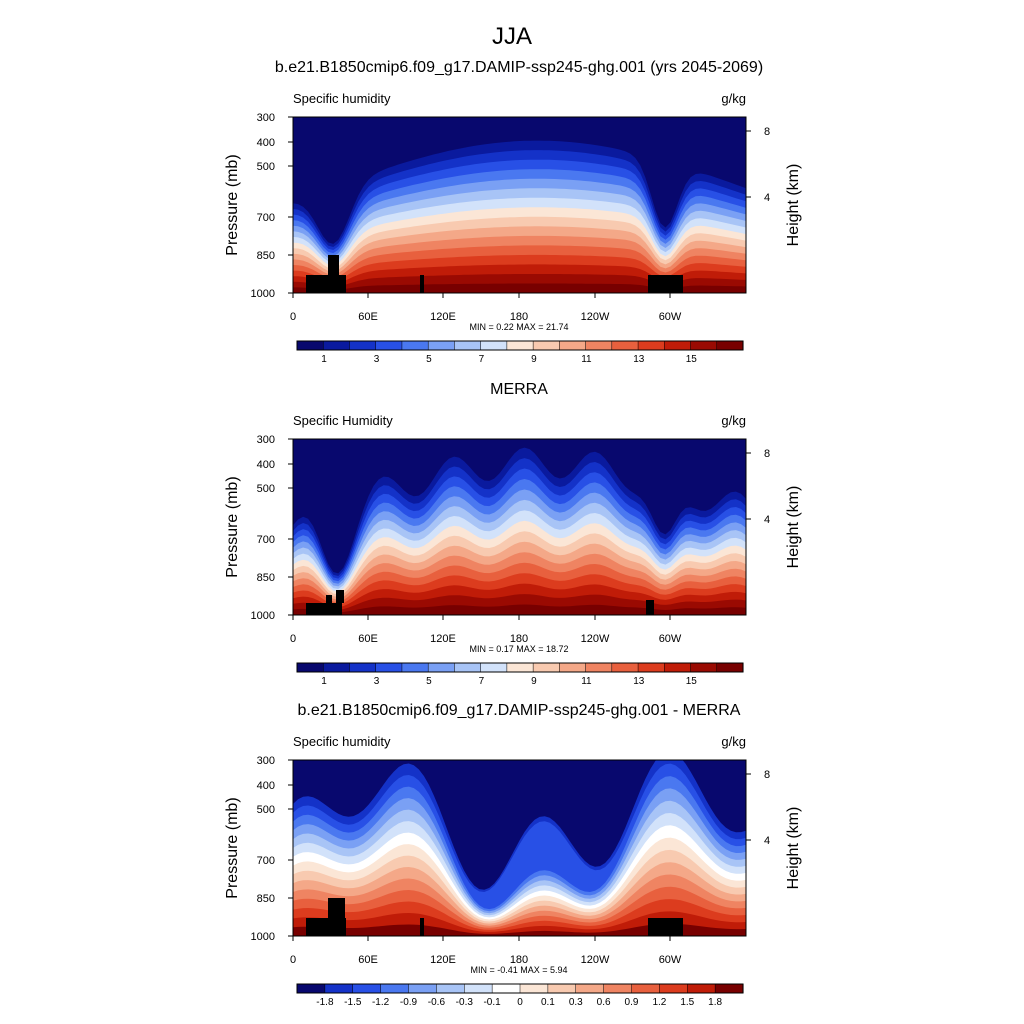 The width and height of the screenshot is (1024, 1024). Describe the element at coordinates (520, 1002) in the screenshot. I see `colorbar-label: 0` at that location.